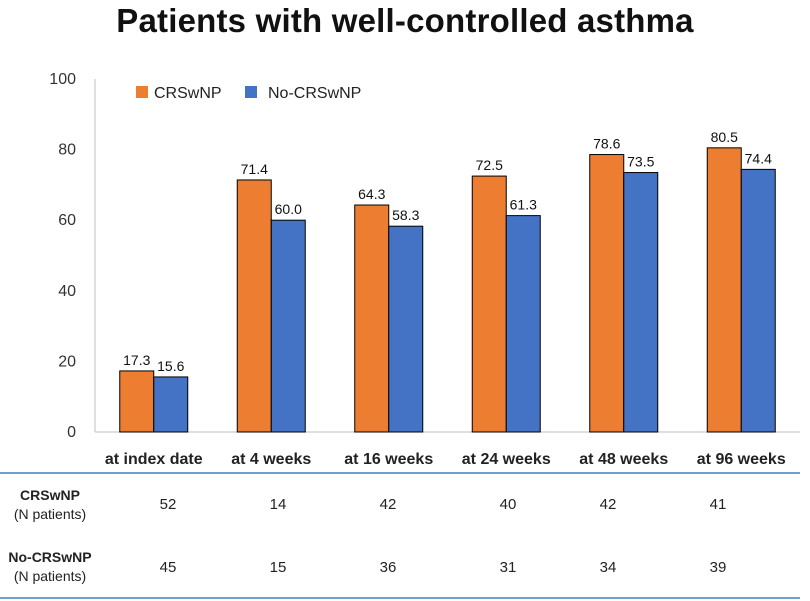  Describe the element at coordinates (50, 495) in the screenshot. I see `row-label-main: CRSwNP` at that location.